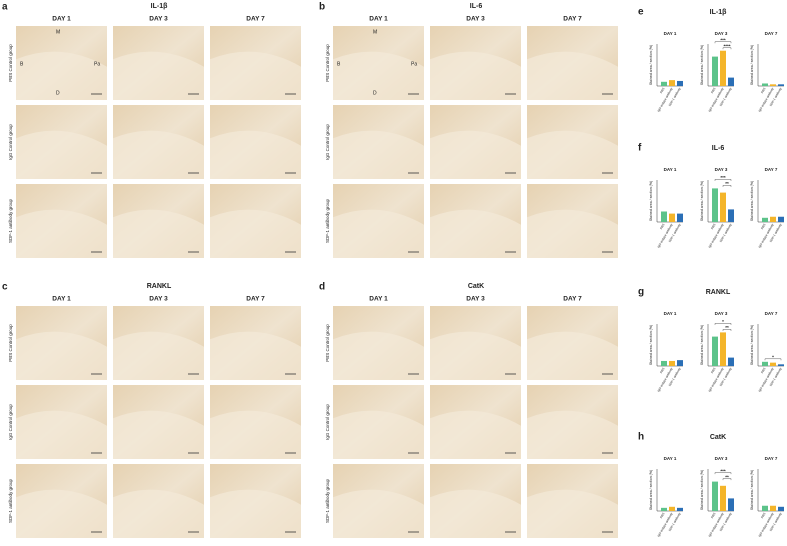  Describe the element at coordinates (640, 148) in the screenshot. I see `panel-letter: f` at that location.